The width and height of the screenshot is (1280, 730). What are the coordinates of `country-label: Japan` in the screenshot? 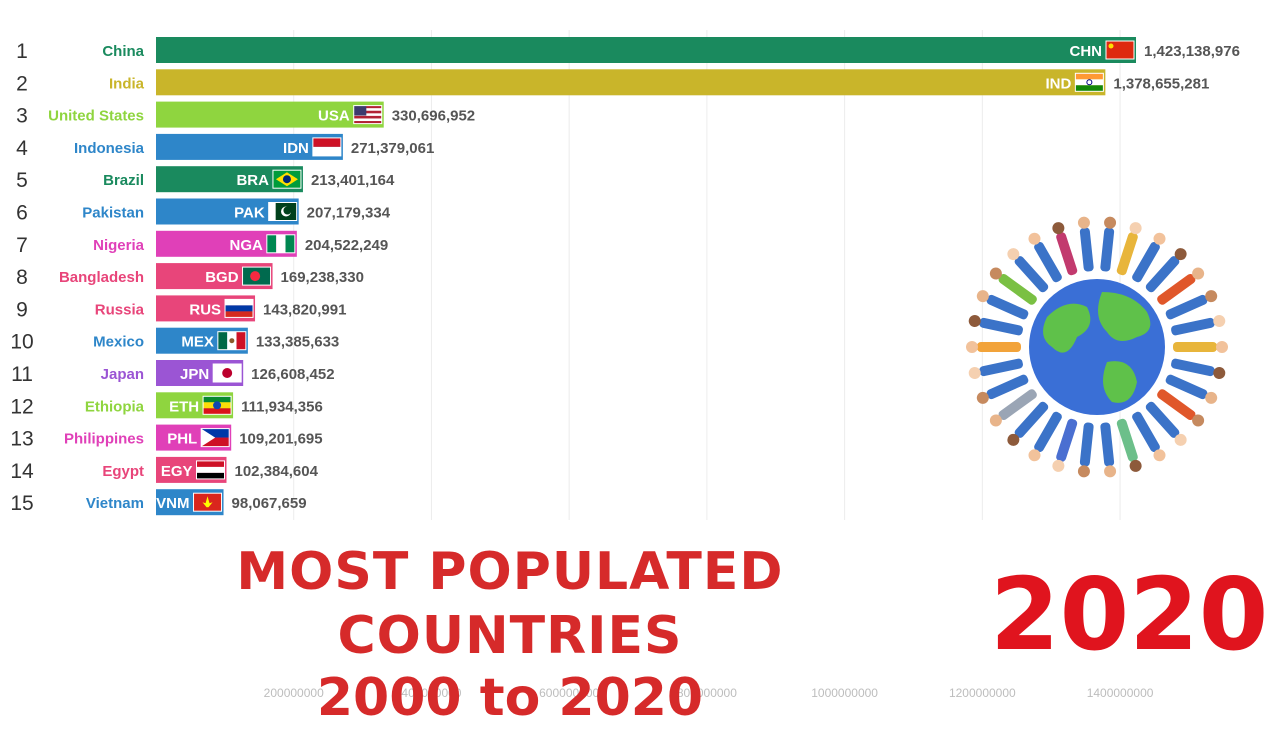 It's located at (122, 374).